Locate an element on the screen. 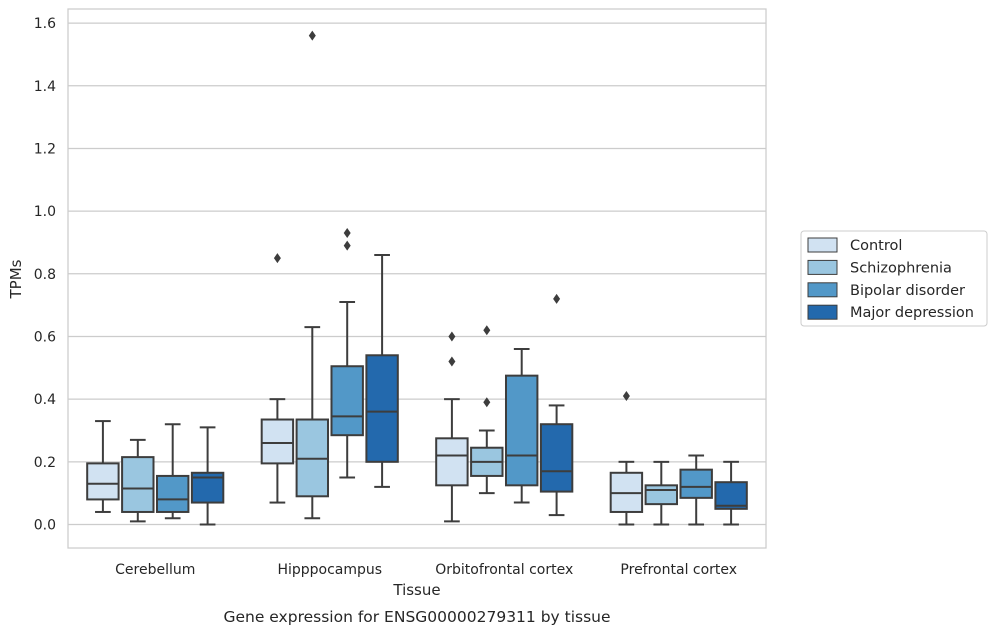 This screenshot has width=997, height=634. legend-label: Schizophrenia is located at coordinates (901, 268).